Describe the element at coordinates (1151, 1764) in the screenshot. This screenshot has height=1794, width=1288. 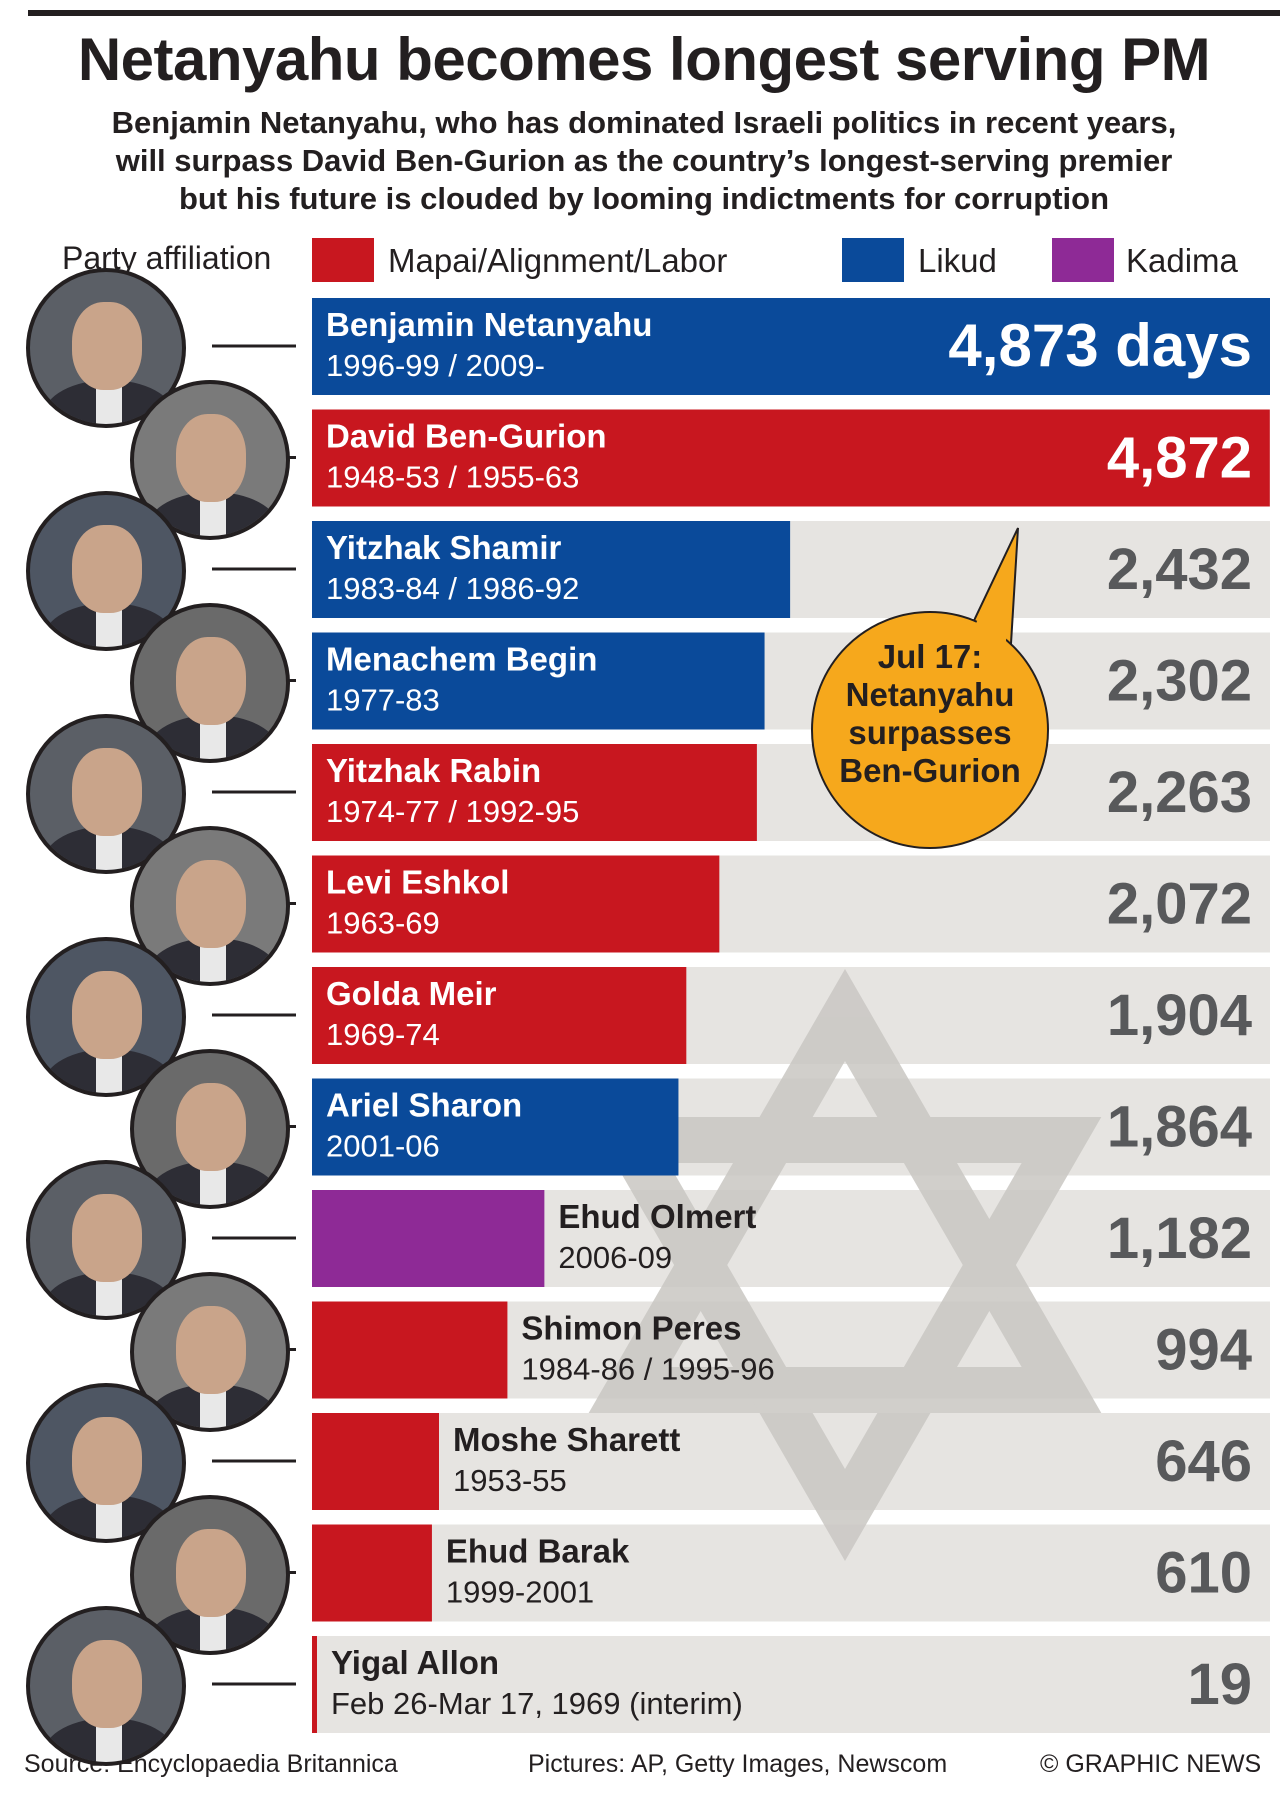
I see `copyright: © GRAPHIC NEWS` at that location.